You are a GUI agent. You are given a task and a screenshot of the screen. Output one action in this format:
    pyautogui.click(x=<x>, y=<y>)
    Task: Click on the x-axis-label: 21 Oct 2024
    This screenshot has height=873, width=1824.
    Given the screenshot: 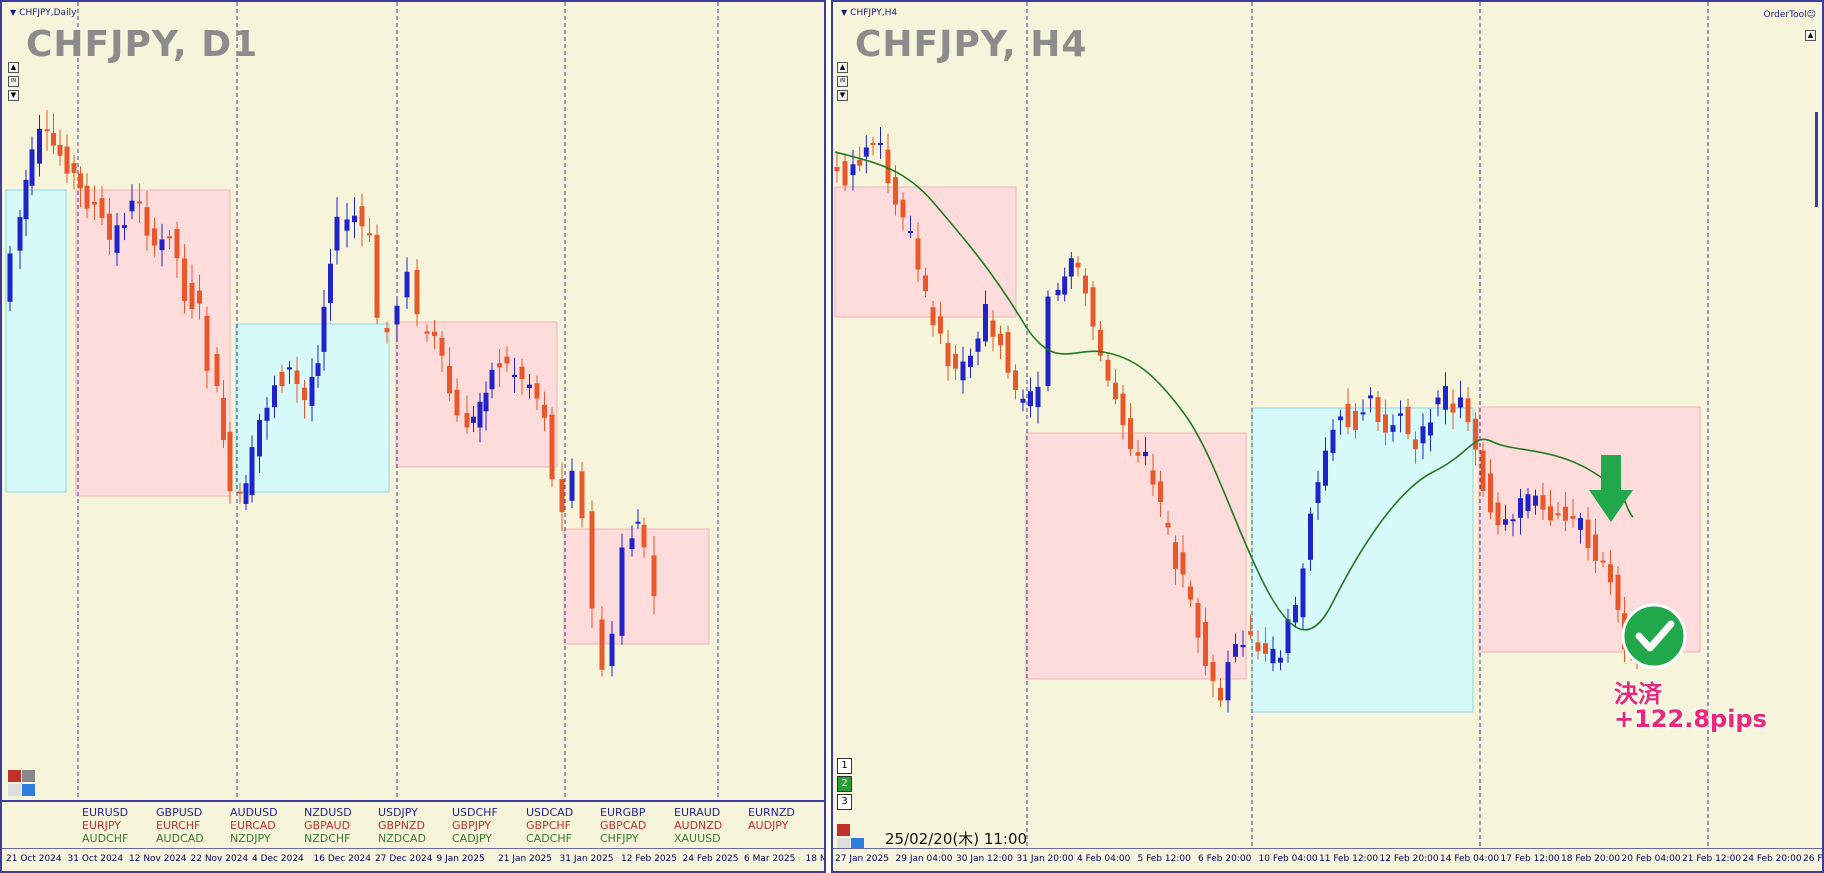 What is the action you would take?
    pyautogui.click(x=34, y=859)
    